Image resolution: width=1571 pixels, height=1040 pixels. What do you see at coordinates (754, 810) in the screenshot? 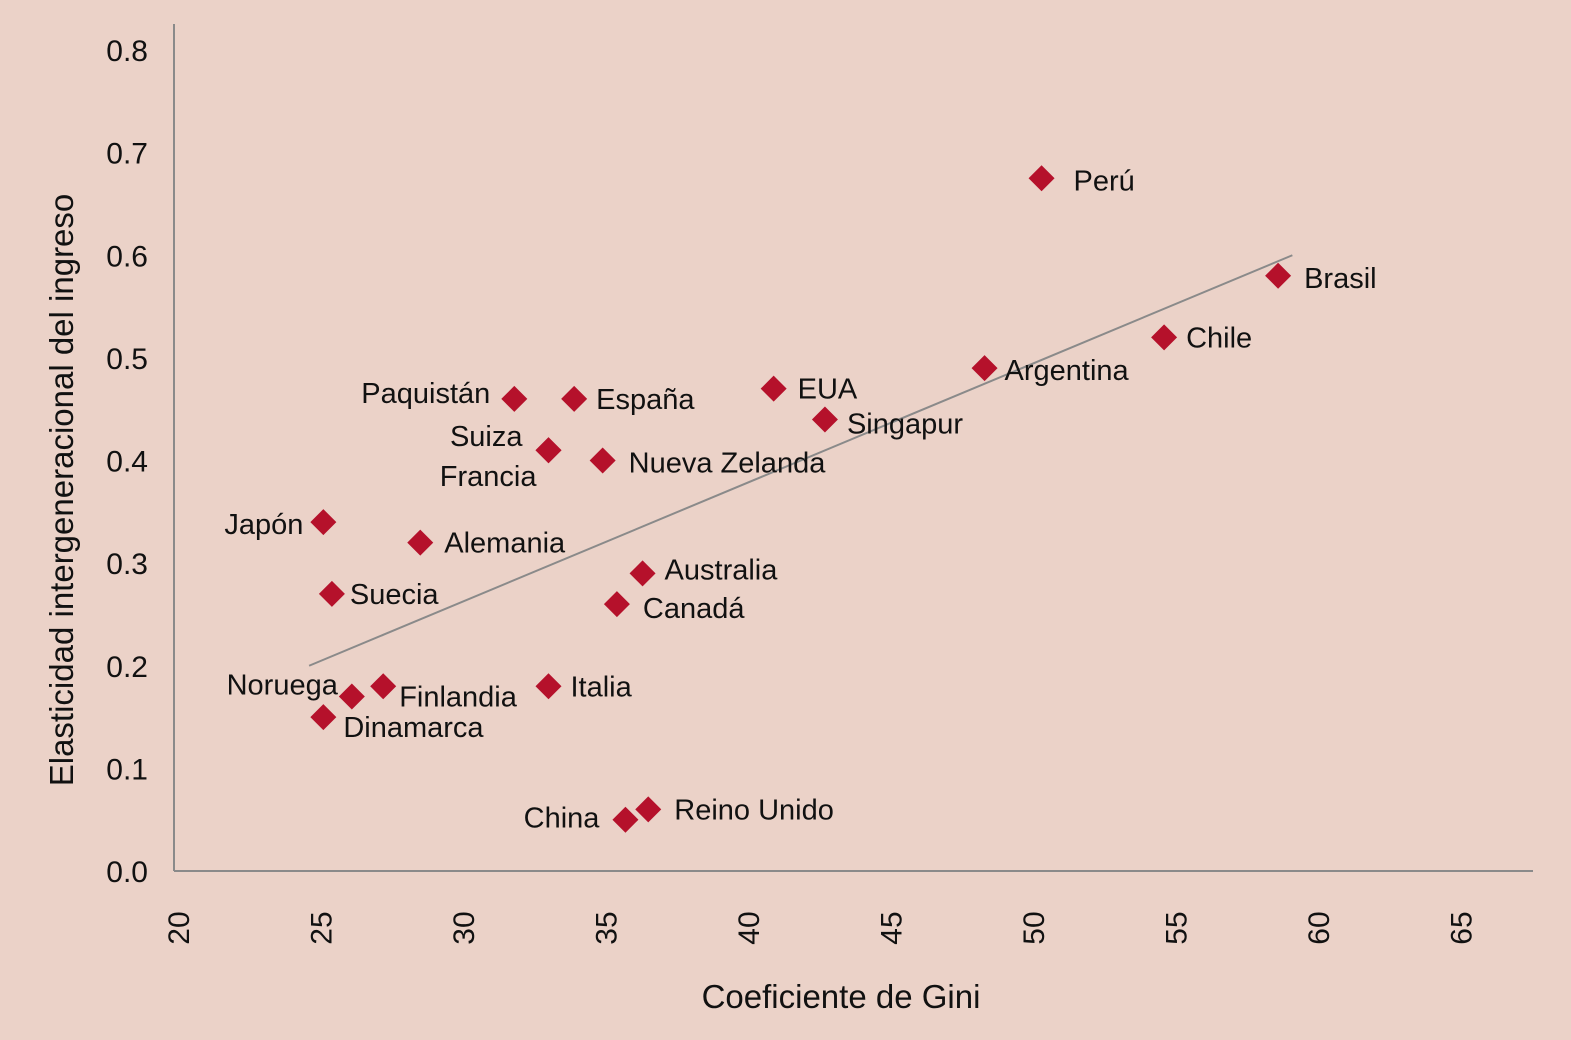
I see `point-label: Reino Unido` at bounding box center [754, 810].